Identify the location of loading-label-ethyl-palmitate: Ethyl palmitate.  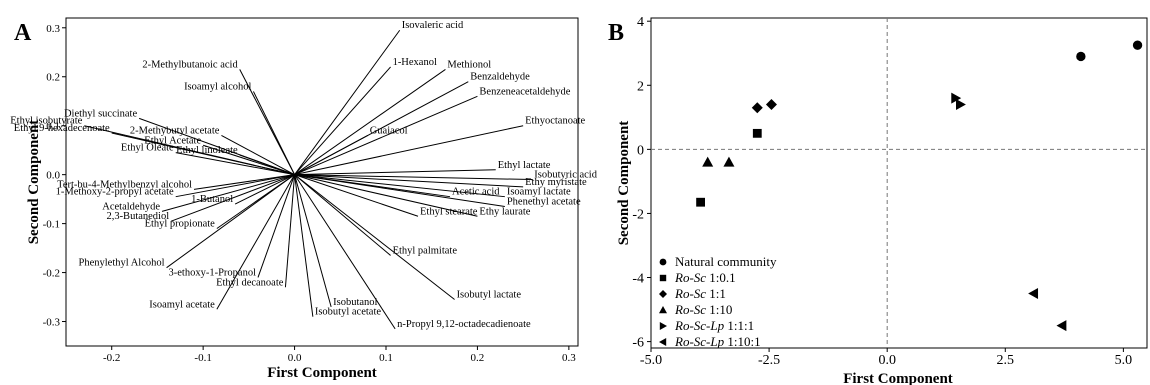
(425, 250).